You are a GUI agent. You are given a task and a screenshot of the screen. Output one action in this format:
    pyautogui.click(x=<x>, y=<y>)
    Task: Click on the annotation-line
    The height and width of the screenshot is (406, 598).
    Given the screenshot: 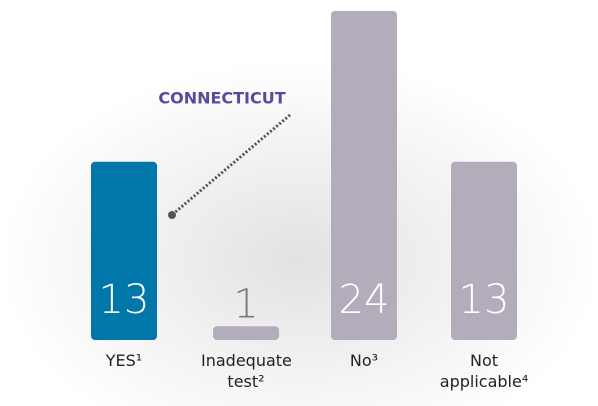 What is the action you would take?
    pyautogui.click(x=231, y=164)
    